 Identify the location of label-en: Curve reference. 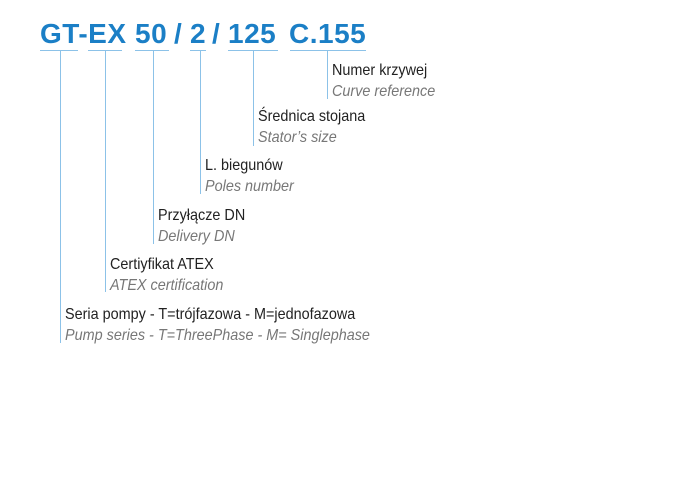
(384, 91).